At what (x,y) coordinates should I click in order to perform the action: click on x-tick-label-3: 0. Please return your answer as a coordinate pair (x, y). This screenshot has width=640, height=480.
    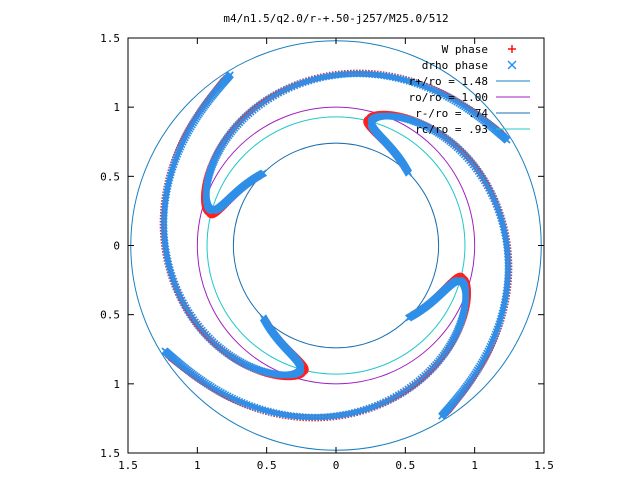
    Looking at the image, I should click on (336, 465).